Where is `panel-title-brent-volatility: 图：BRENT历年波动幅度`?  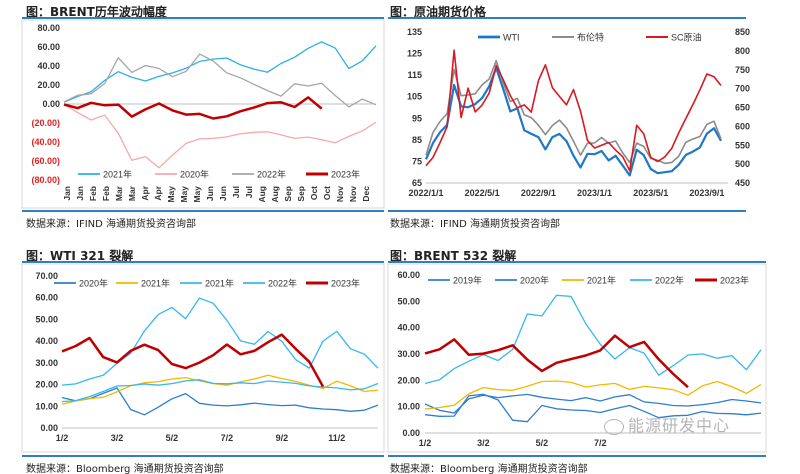 panel-title-brent-volatility: 图：BRENT历年波动幅度 is located at coordinates (96, 12).